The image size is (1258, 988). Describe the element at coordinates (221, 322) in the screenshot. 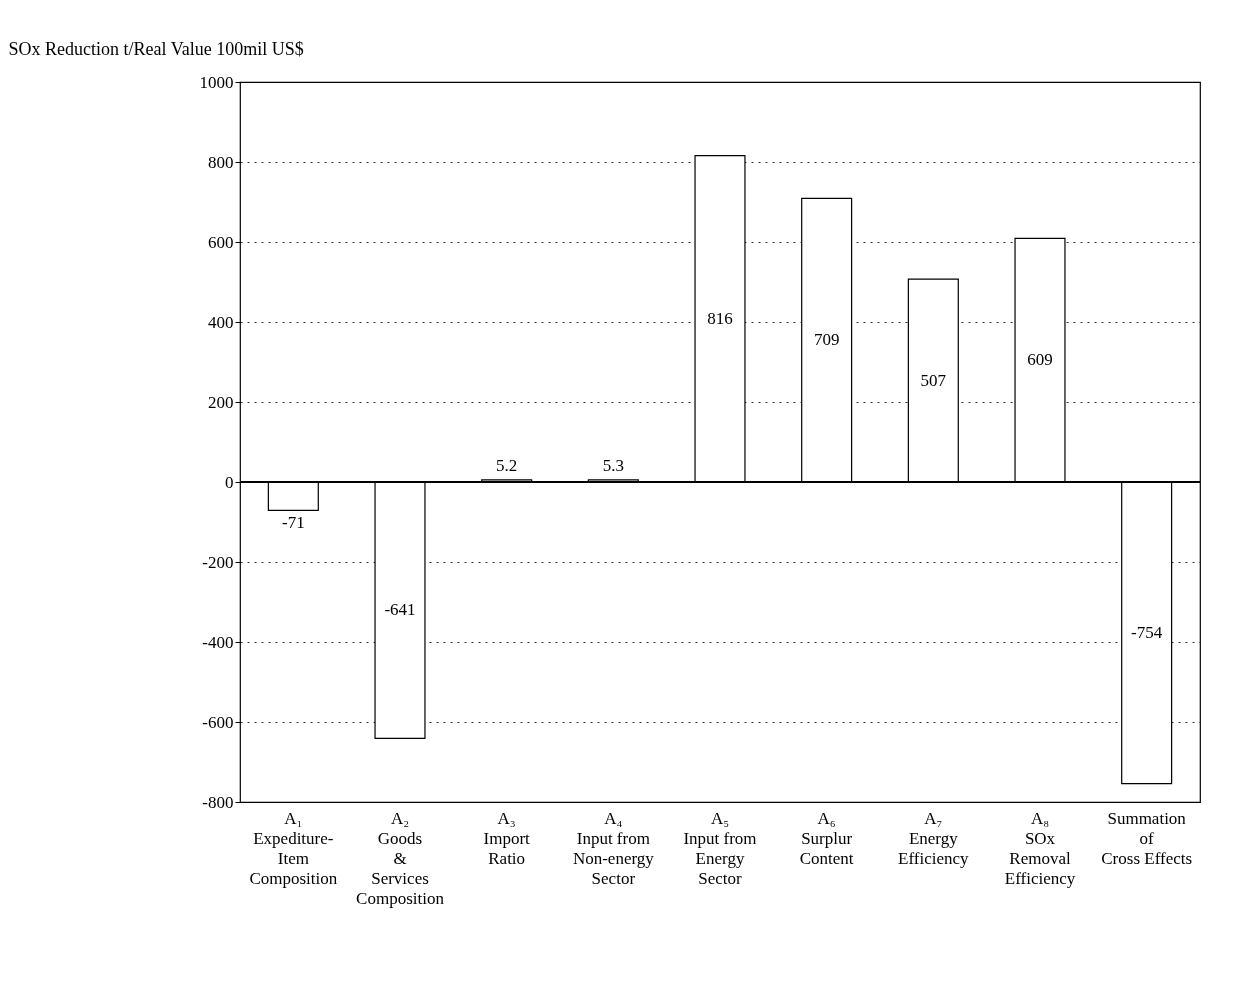

I see `y-tick-label: 400` at that location.